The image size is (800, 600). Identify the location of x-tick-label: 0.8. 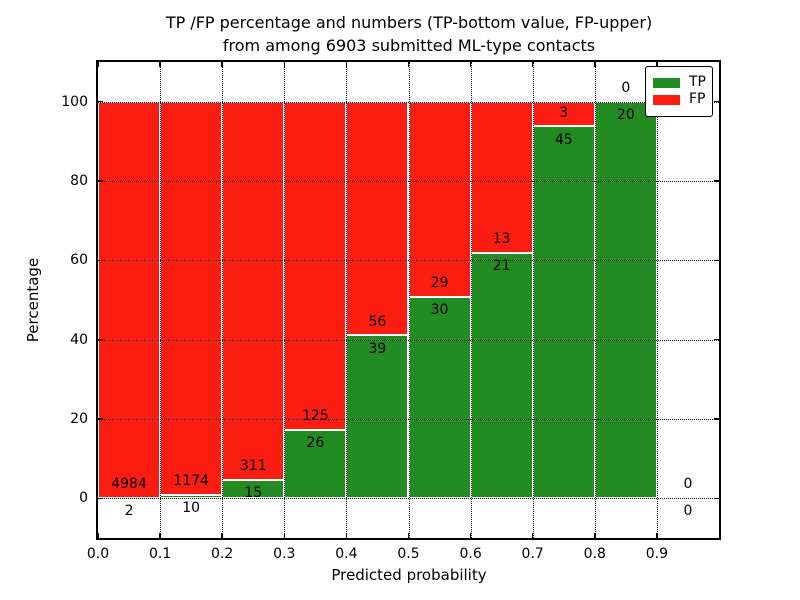
(594, 554).